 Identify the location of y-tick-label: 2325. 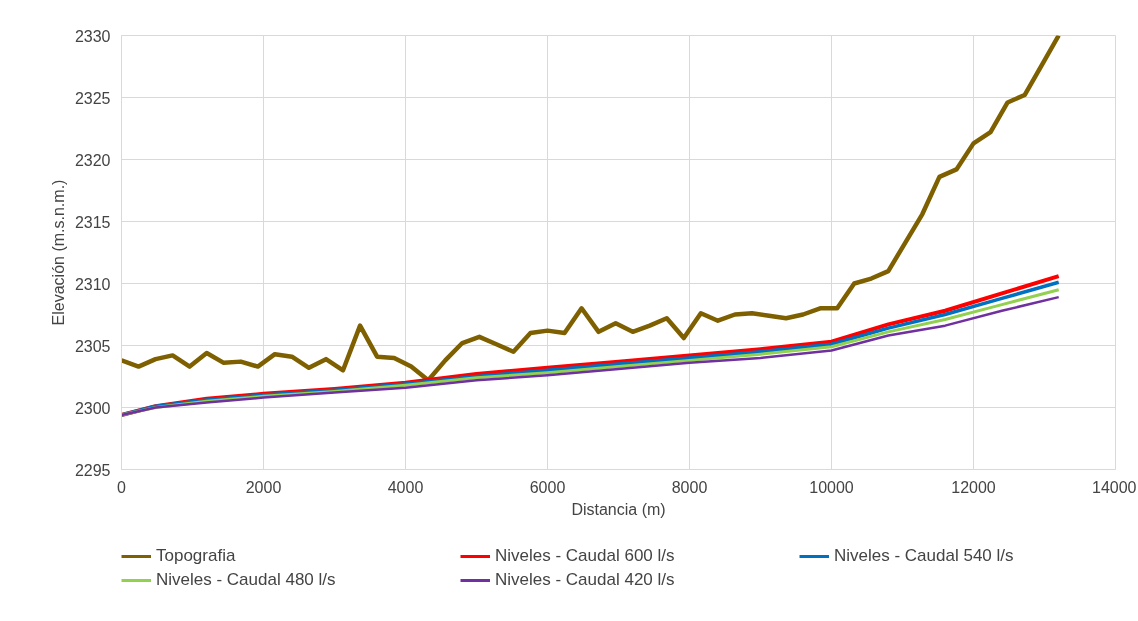
(92, 98).